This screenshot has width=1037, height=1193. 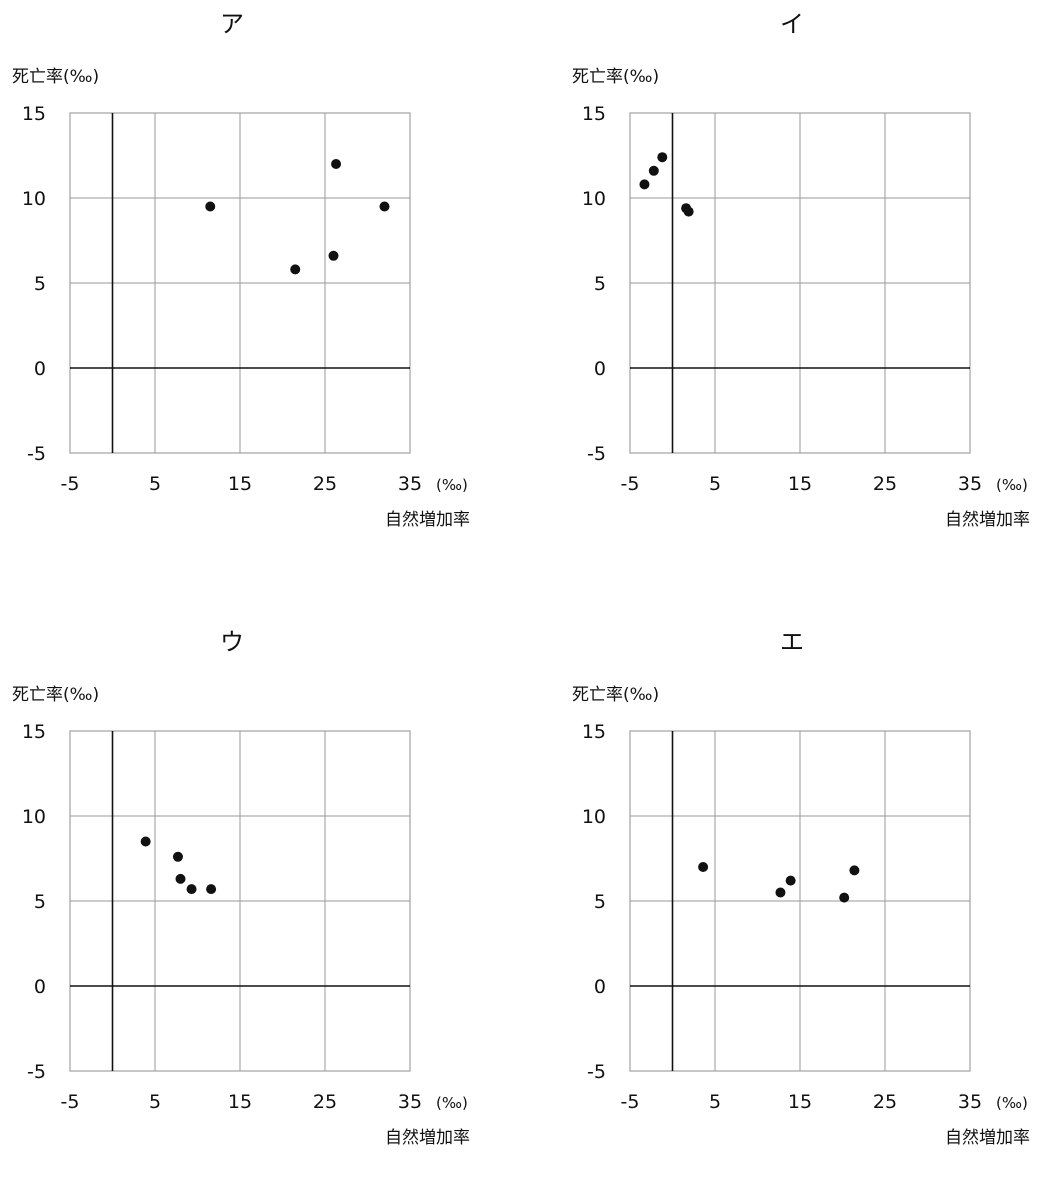 What do you see at coordinates (232, 642) in the screenshot?
I see `chart-title: ウ` at bounding box center [232, 642].